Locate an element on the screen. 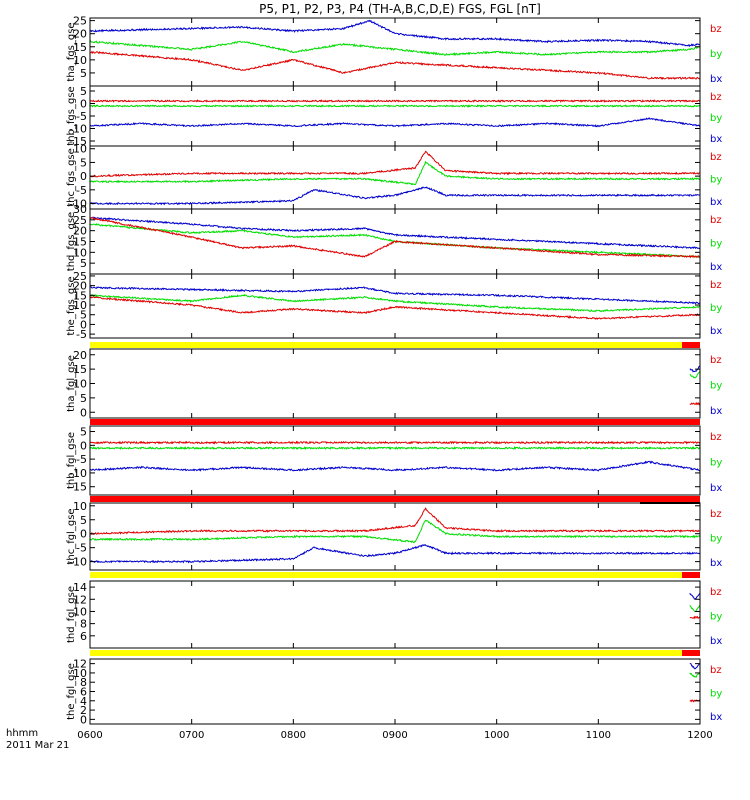  xlabel-unit: hhmm is located at coordinates (22, 733).